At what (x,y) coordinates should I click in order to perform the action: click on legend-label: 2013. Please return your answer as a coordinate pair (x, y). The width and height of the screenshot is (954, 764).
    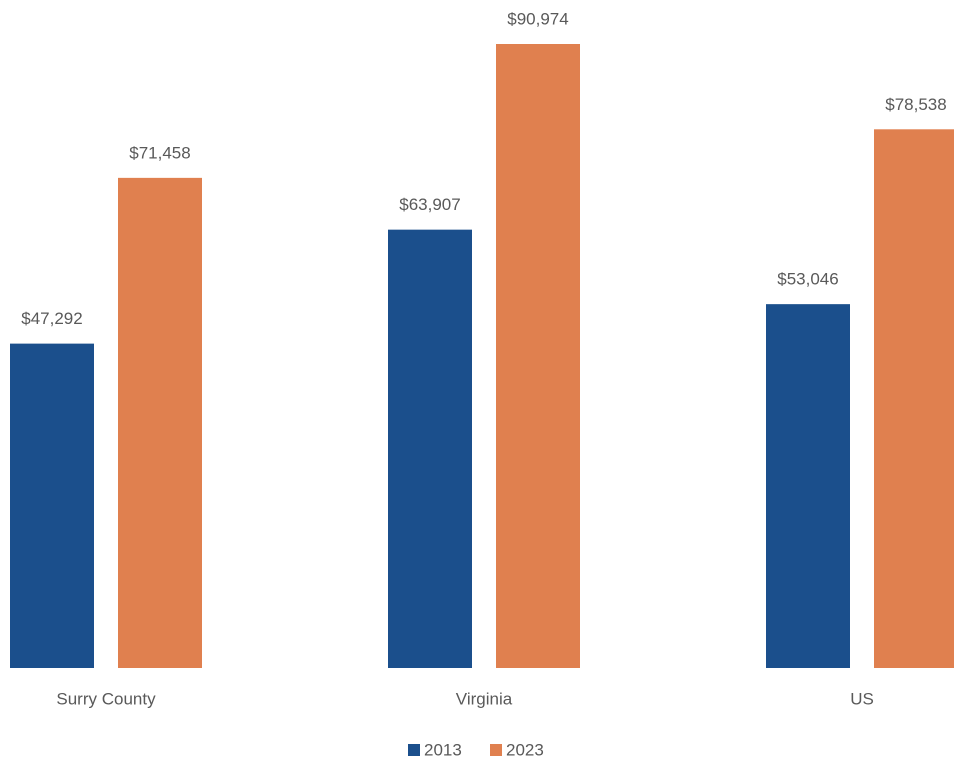
    Looking at the image, I should click on (443, 749).